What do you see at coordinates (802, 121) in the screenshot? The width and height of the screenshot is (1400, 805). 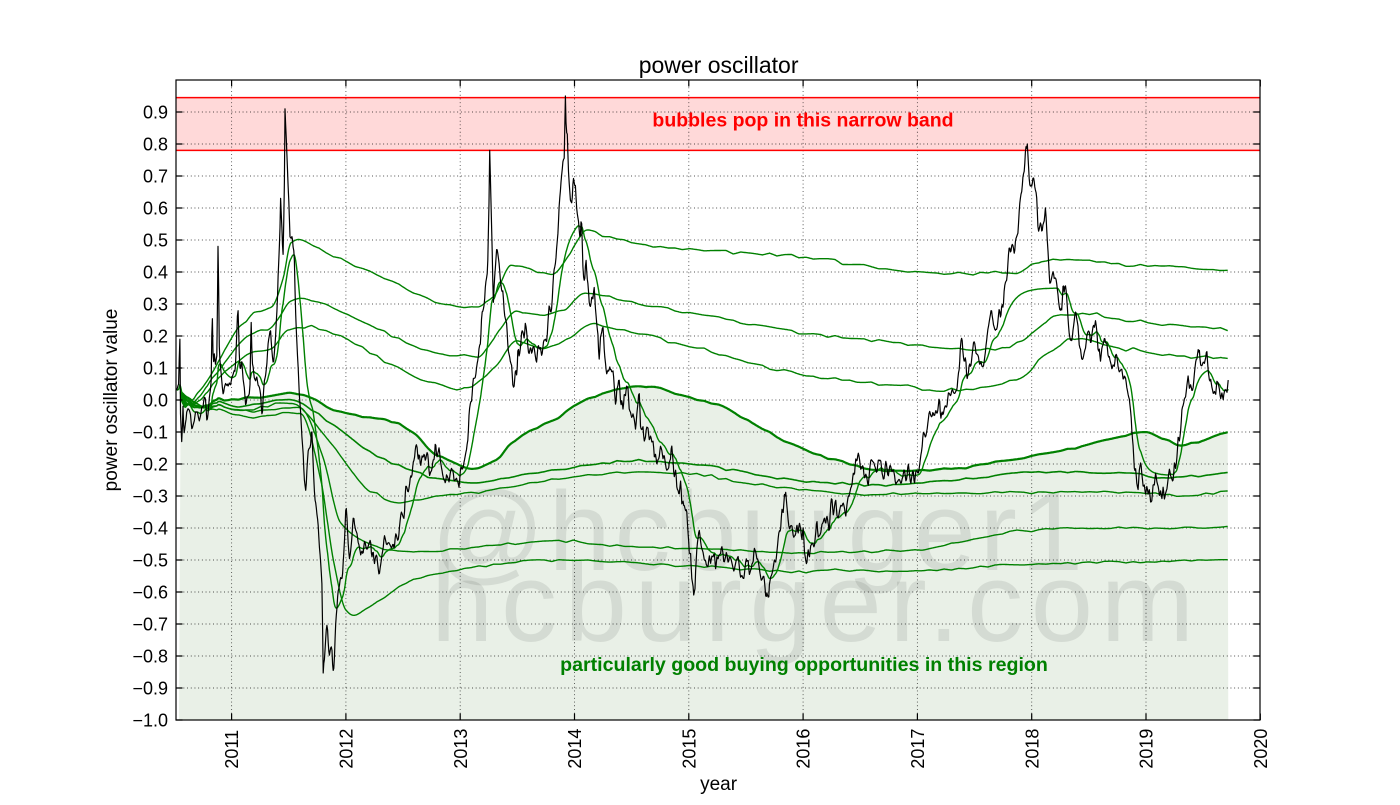 I see `svg-text:bubbles pop in this narrow ban: bubbles pop in this narrow band` at bounding box center [802, 121].